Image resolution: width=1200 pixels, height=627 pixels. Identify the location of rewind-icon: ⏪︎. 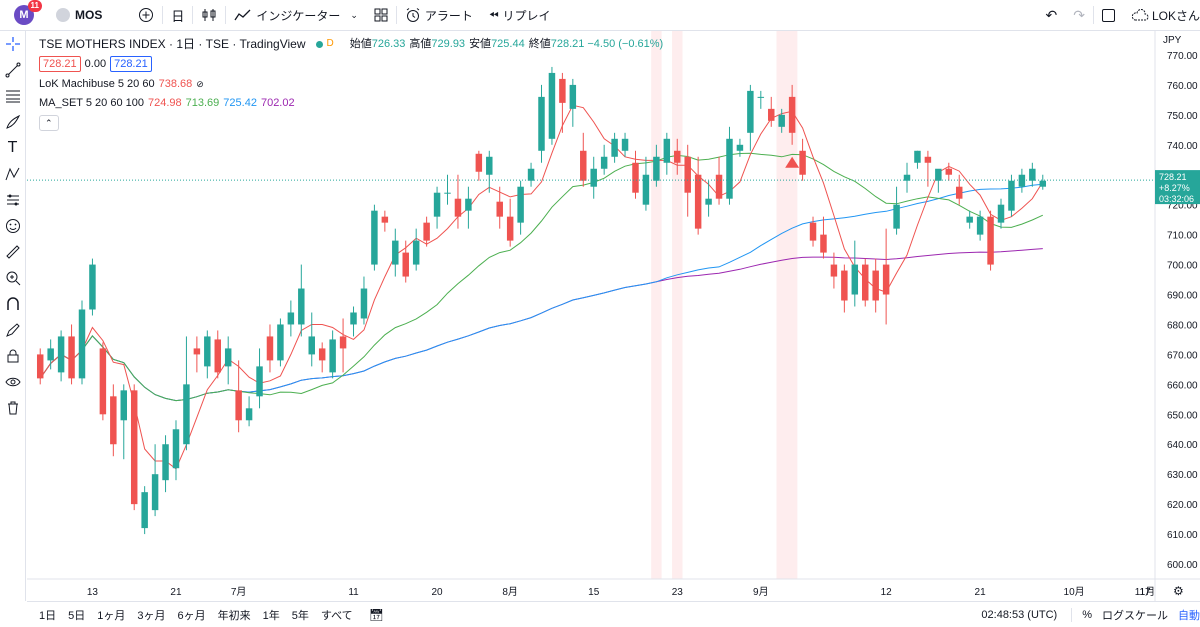
(493, 14).